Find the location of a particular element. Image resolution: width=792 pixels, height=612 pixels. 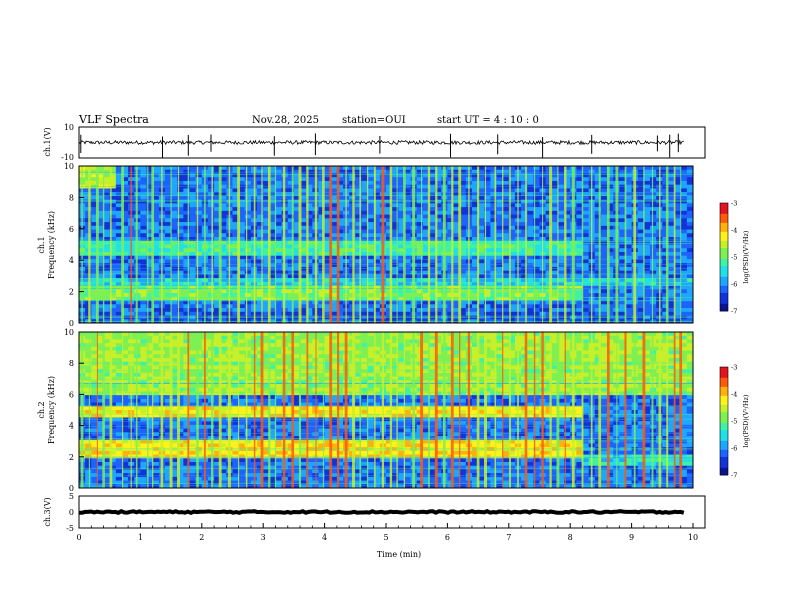

colorbar-tick-label: -6 is located at coordinates (734, 285).